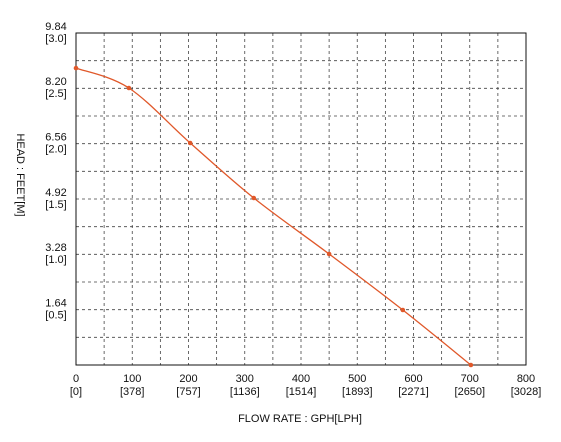  Describe the element at coordinates (413, 379) in the screenshot. I see `x-tick-label: 600` at that location.